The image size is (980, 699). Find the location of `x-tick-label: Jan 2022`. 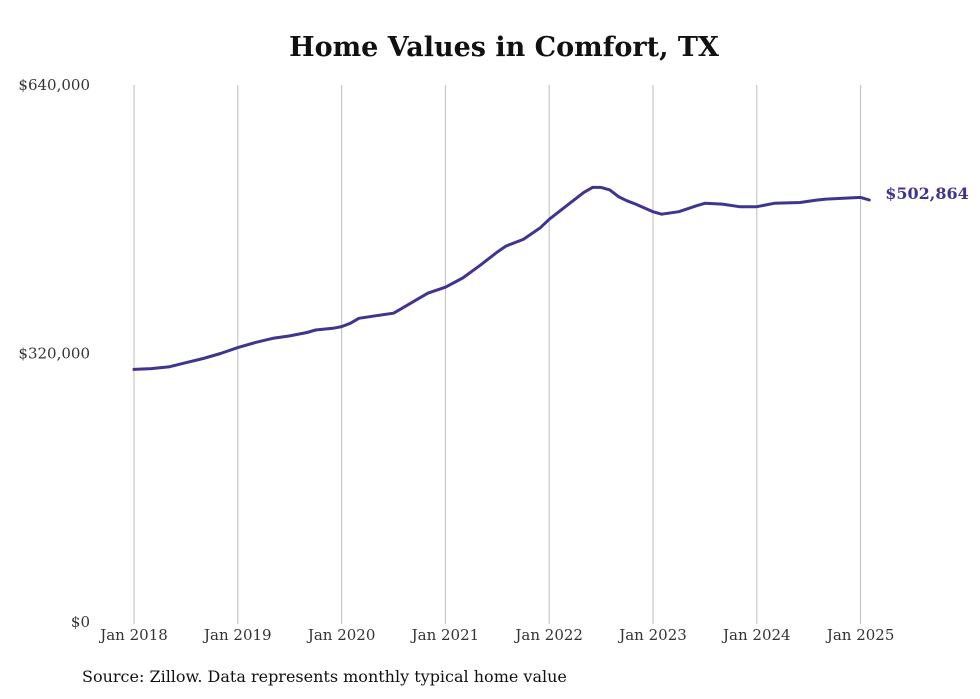

x-tick-label: Jan 2022 is located at coordinates (548, 635).